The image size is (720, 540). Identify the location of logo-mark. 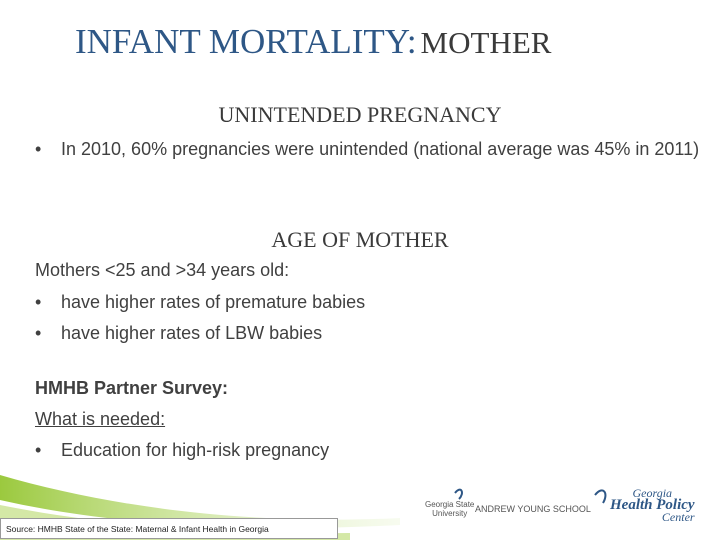
(530, 496).